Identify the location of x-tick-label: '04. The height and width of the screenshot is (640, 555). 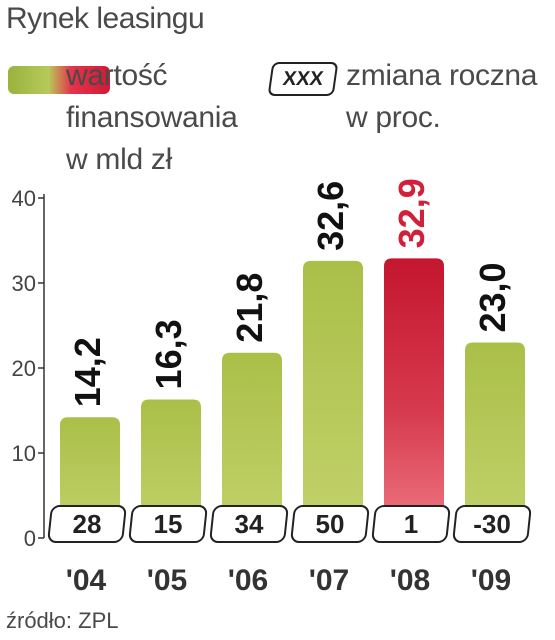
(86, 580).